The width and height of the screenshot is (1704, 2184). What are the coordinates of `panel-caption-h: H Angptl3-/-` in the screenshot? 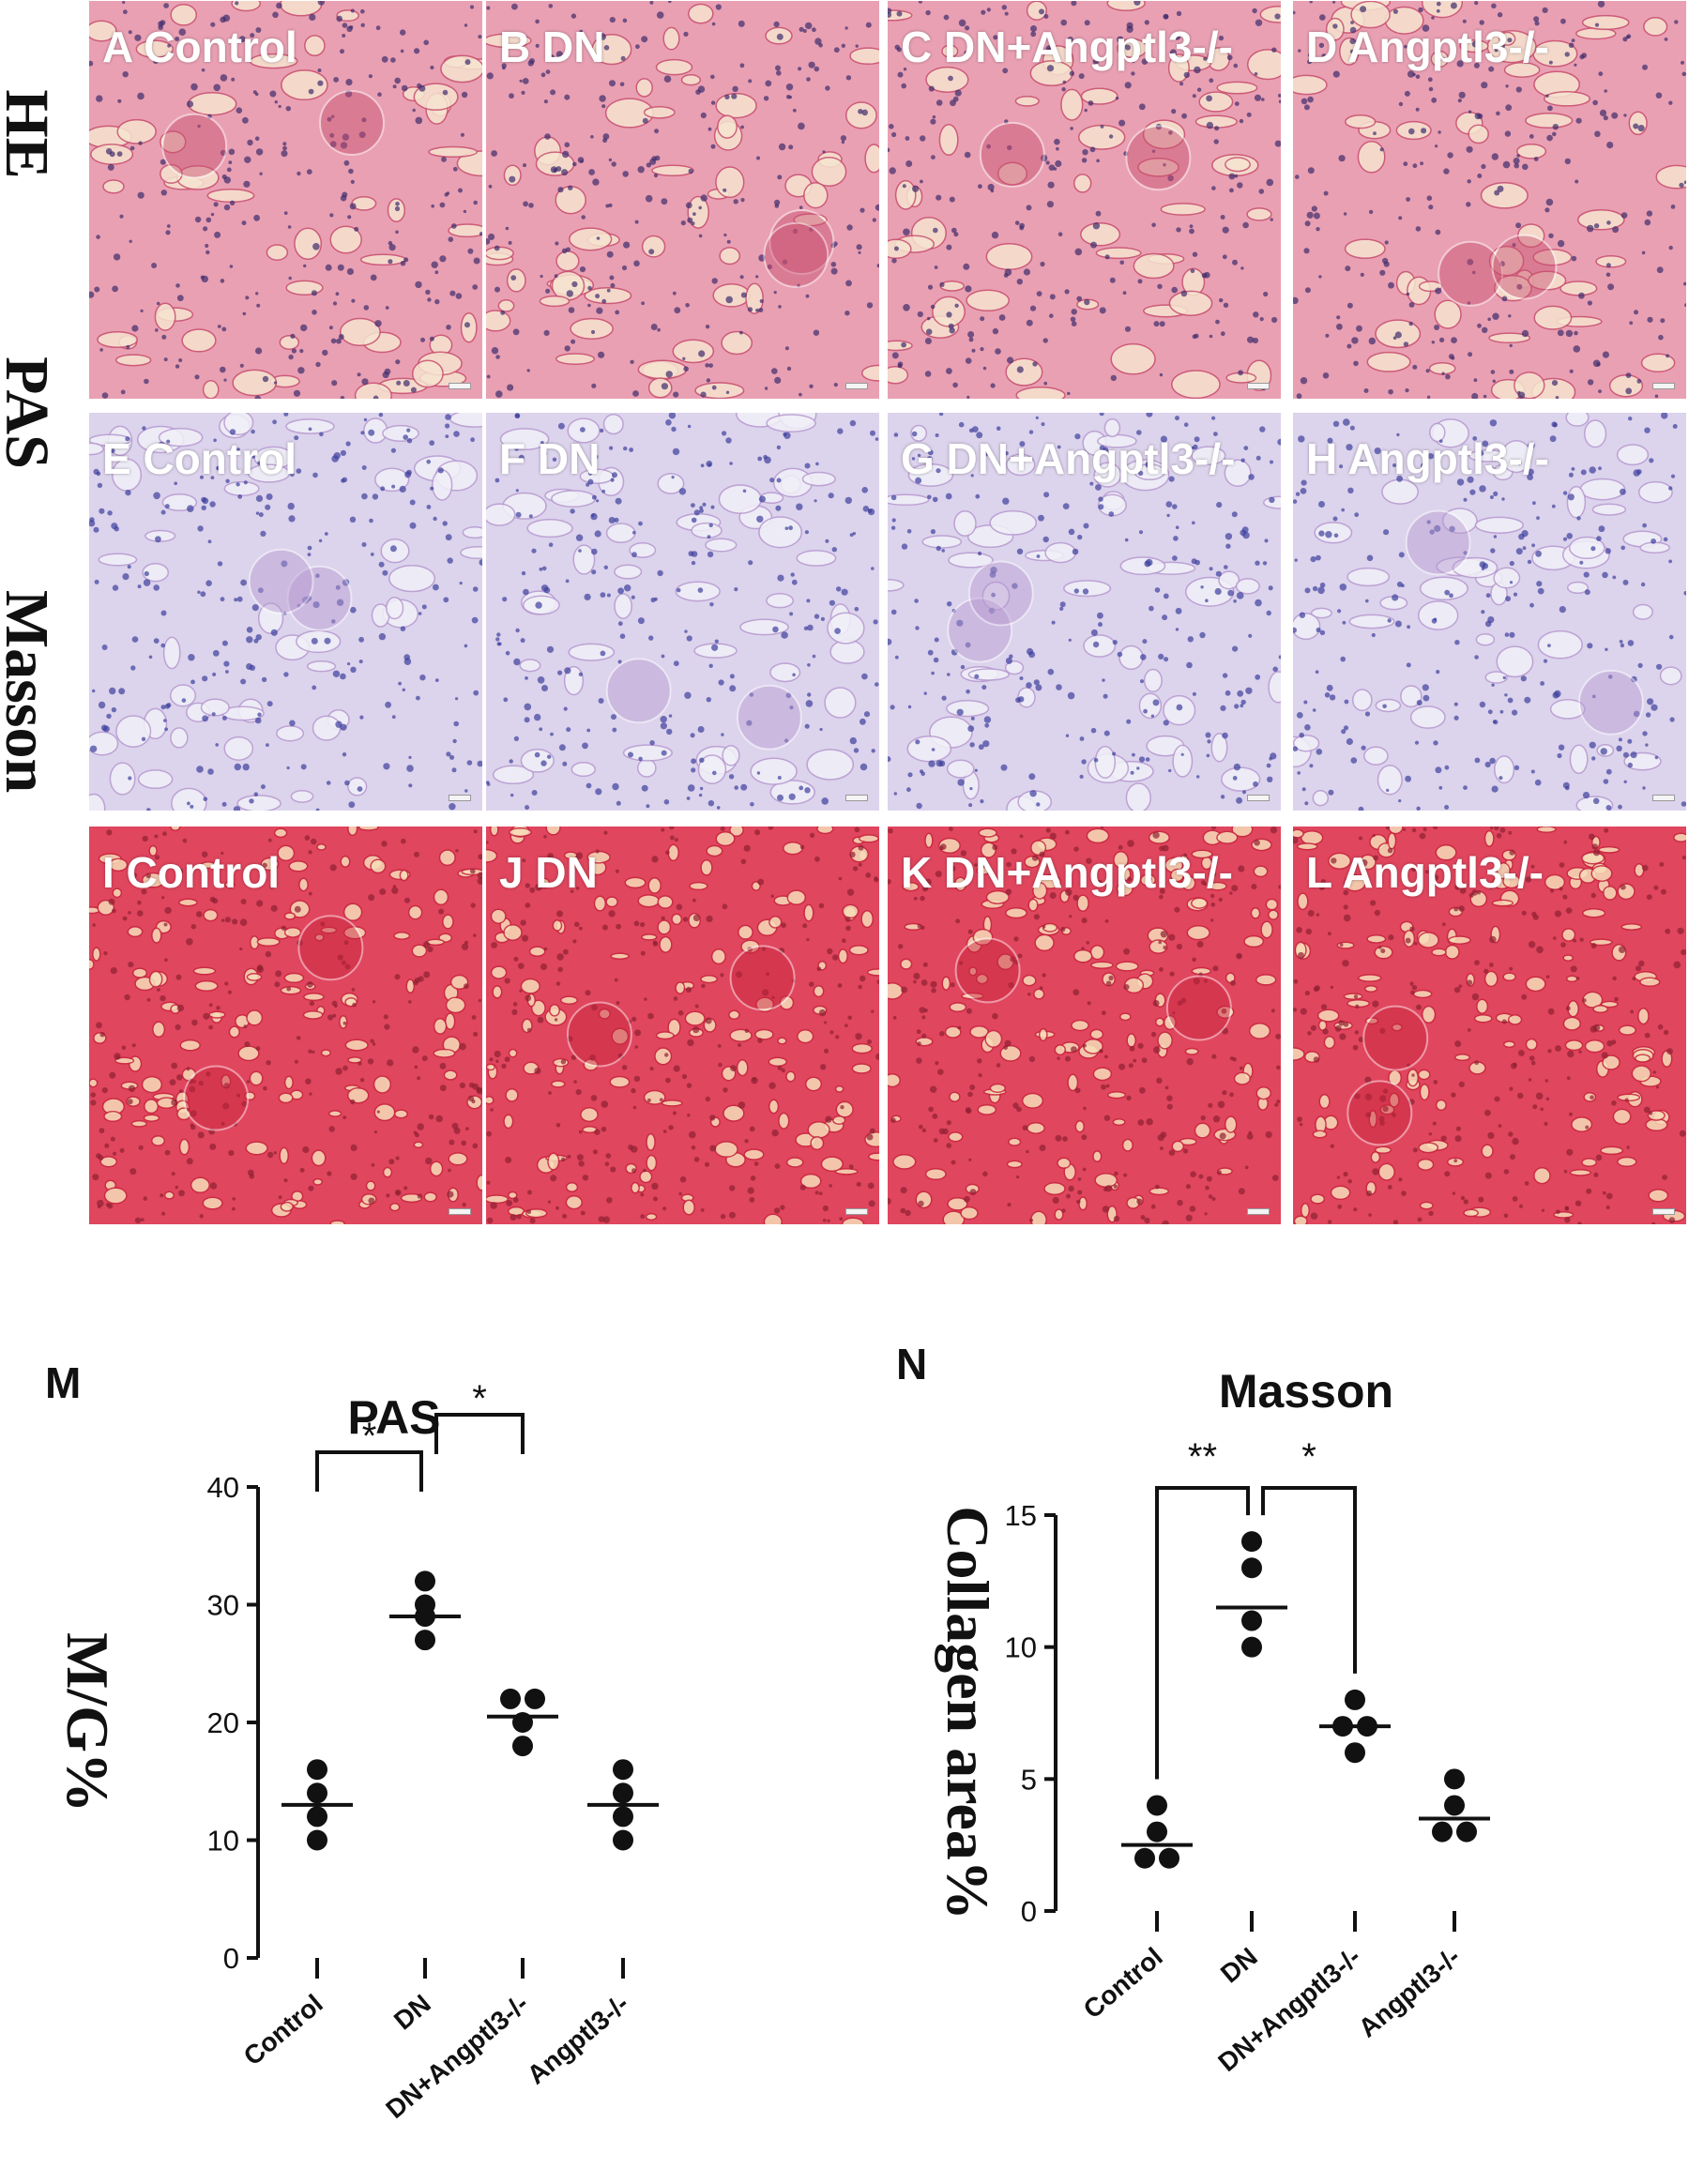 It's located at (1427, 458).